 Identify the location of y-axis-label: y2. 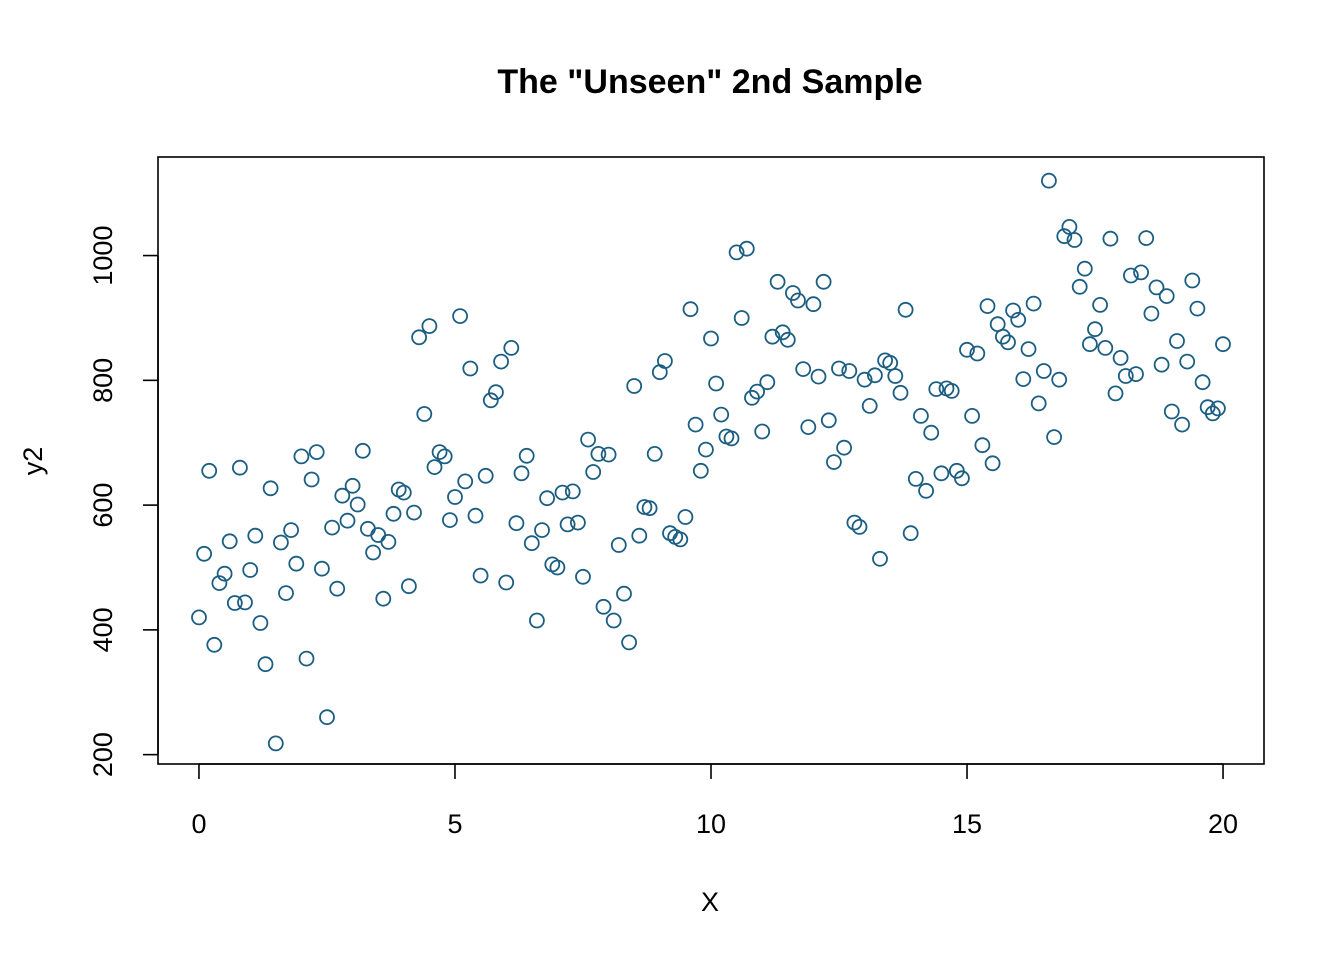
(33, 461).